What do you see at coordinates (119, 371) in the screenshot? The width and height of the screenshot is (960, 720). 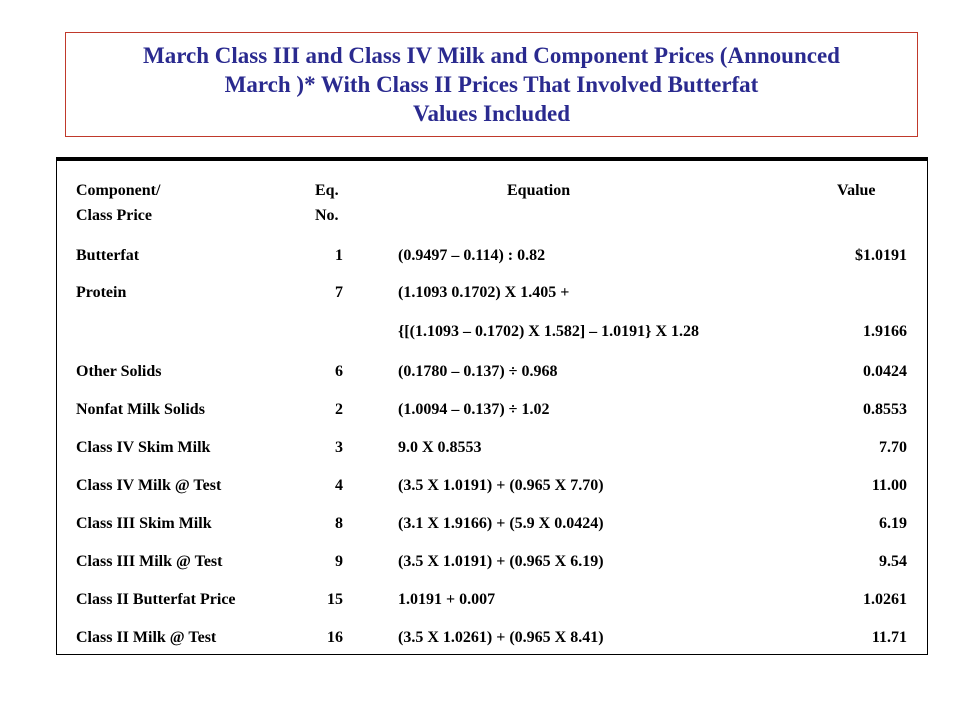 I see `row-component: Other Solids` at bounding box center [119, 371].